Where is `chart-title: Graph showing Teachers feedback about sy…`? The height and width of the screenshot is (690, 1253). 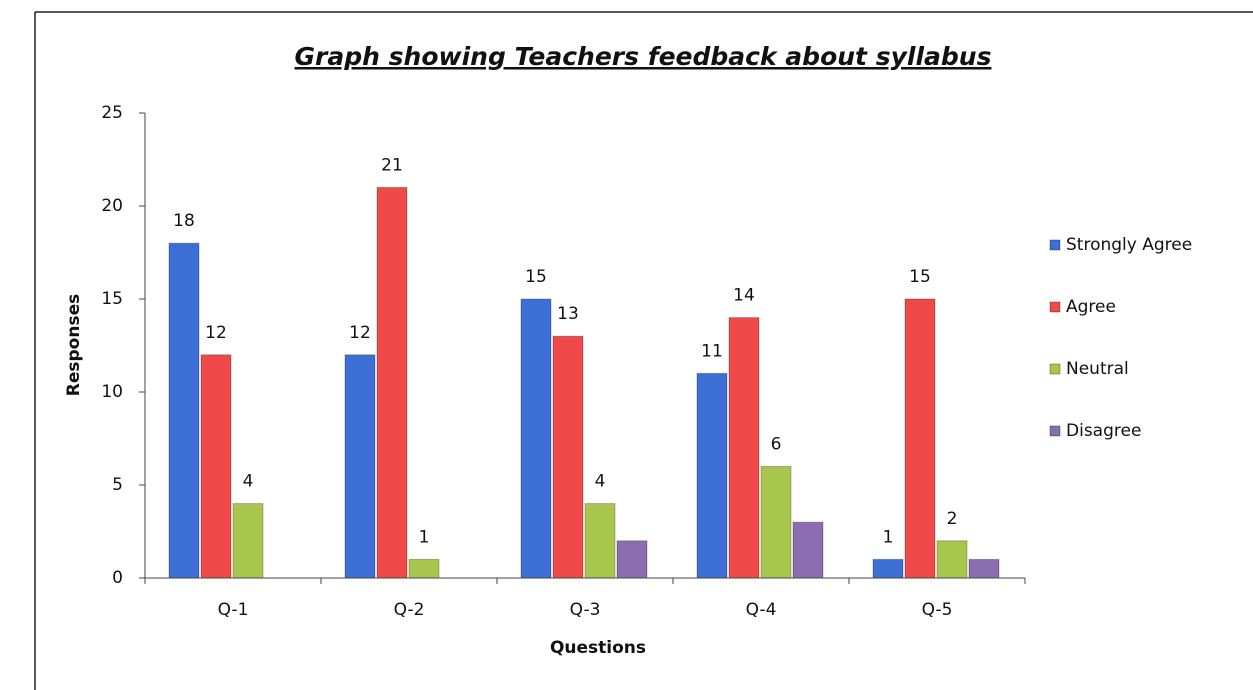
chart-title: Graph showing Teachers feedback about sy… is located at coordinates (643, 56).